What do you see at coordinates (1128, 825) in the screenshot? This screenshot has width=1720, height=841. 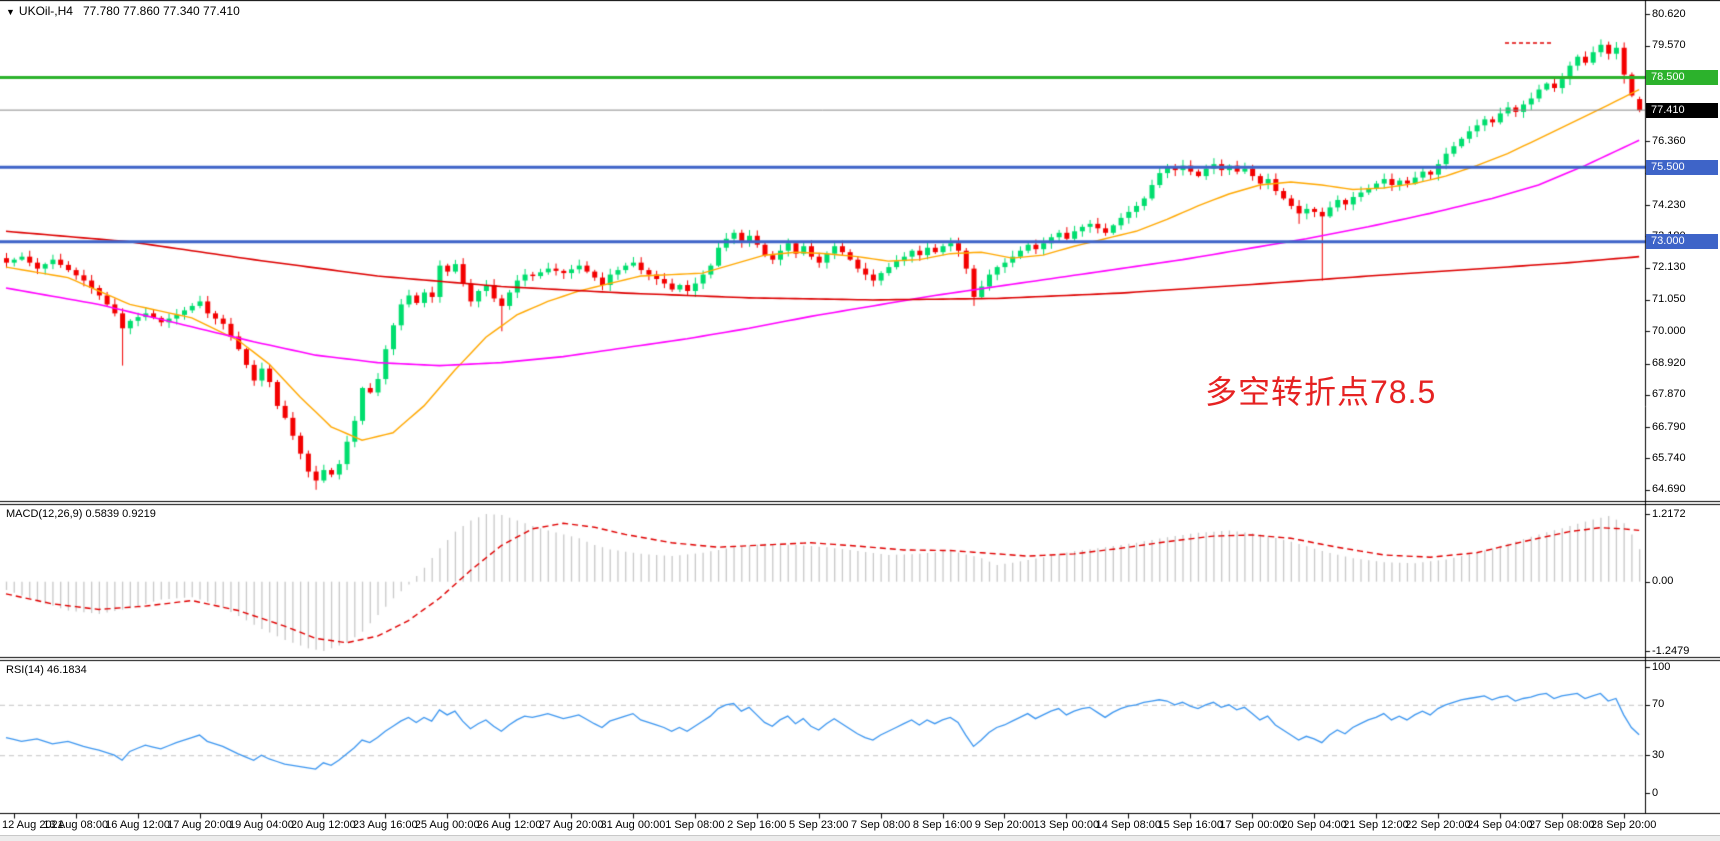 I see `time-axis-label: 14 Sep 08:00` at bounding box center [1128, 825].